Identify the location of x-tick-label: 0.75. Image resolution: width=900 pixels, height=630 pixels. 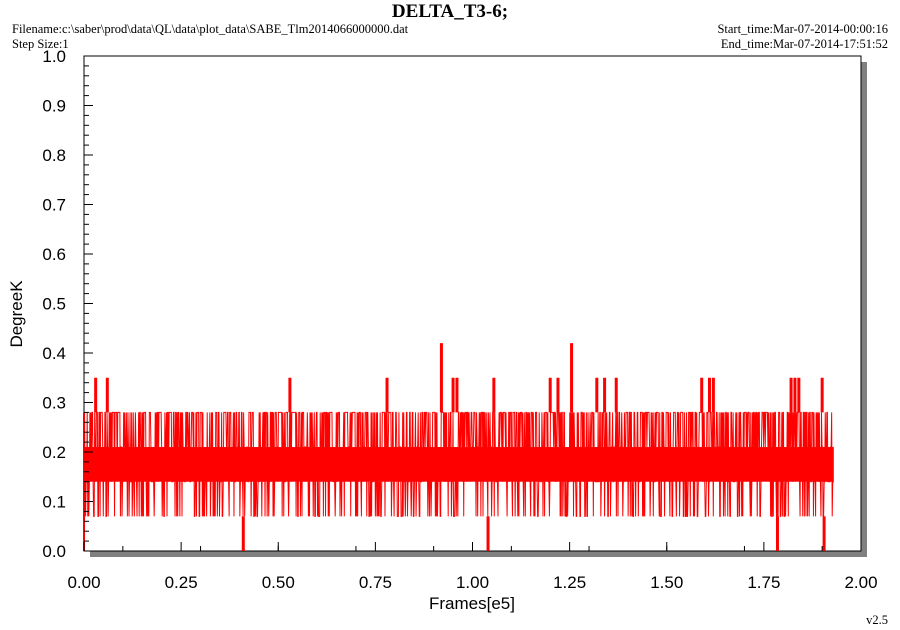
(375, 582).